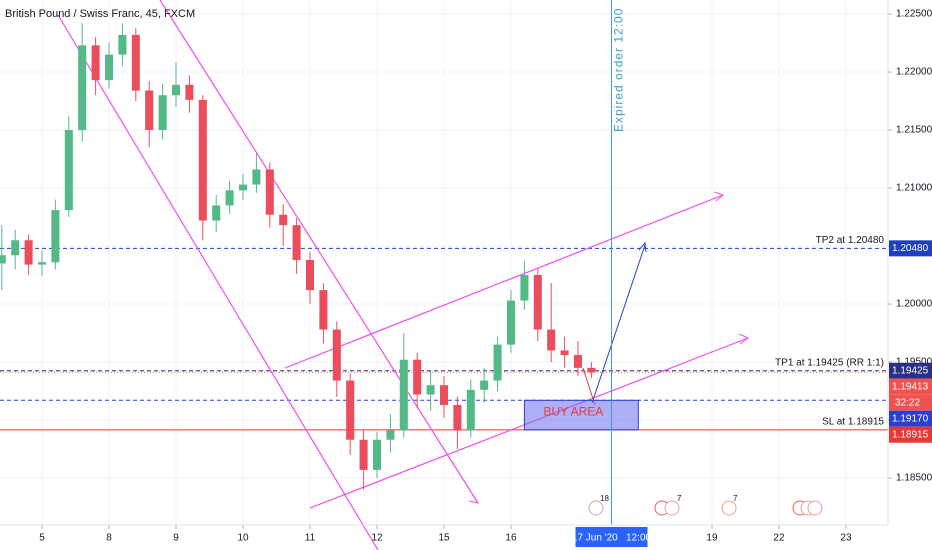 This screenshot has height=550, width=932. I want to click on entry-arrow, so click(589, 386).